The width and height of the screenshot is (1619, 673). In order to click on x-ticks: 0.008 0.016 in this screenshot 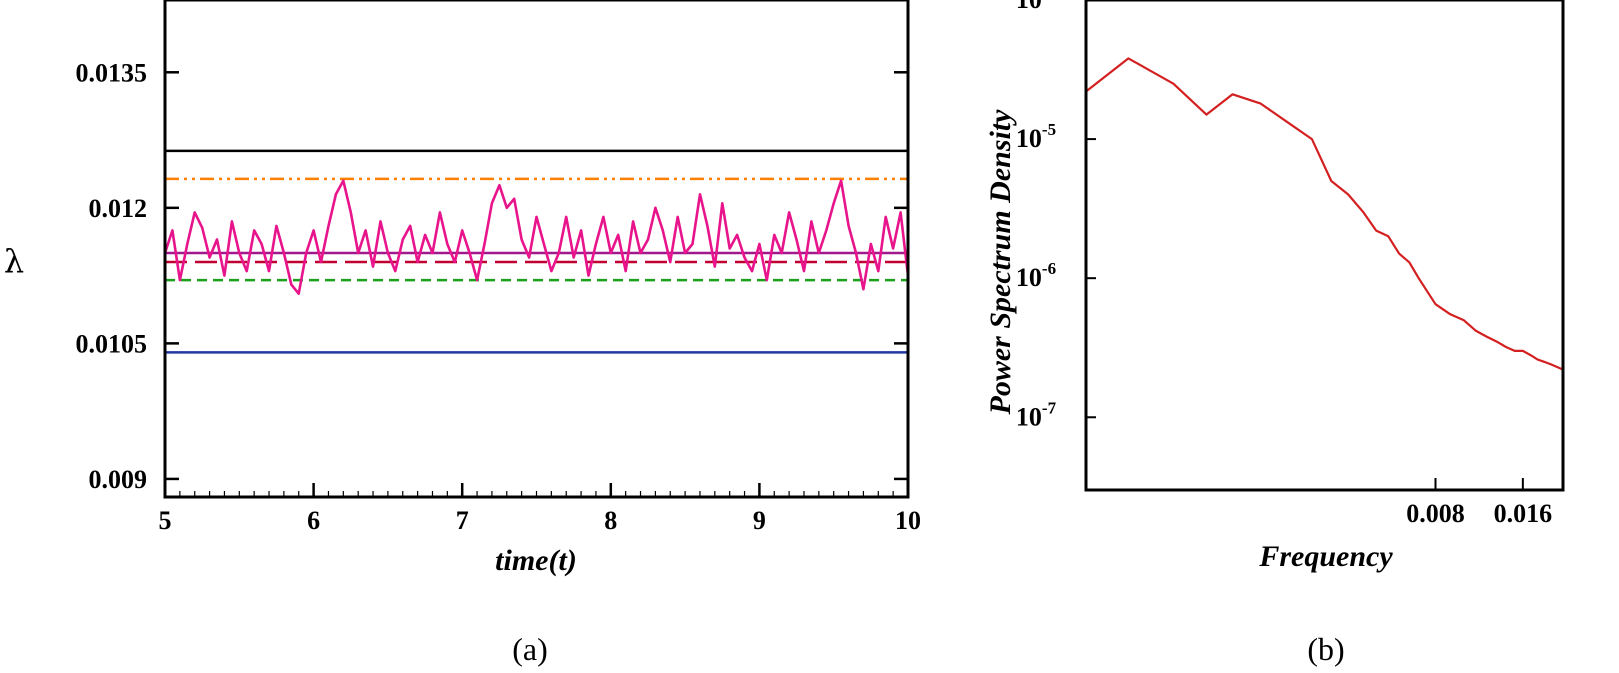, I will do `click(1479, 503)`.